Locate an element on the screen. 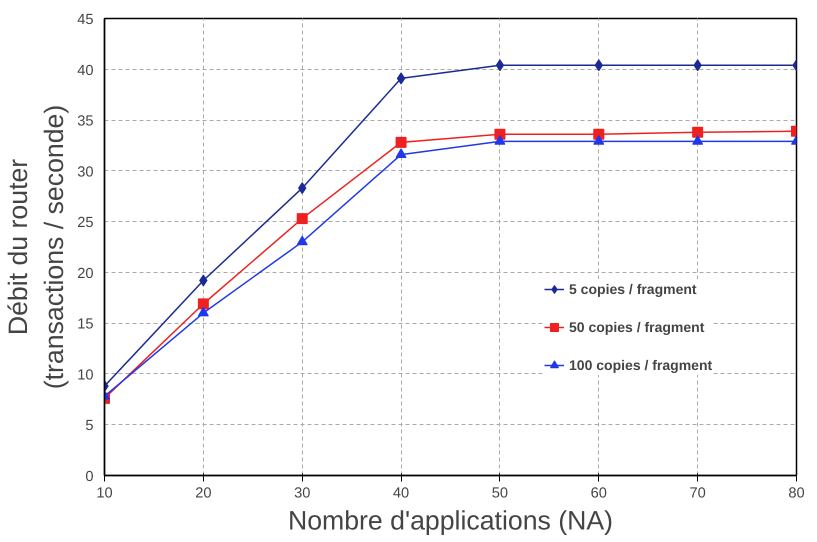  x-tick-label: 80 is located at coordinates (796, 494).